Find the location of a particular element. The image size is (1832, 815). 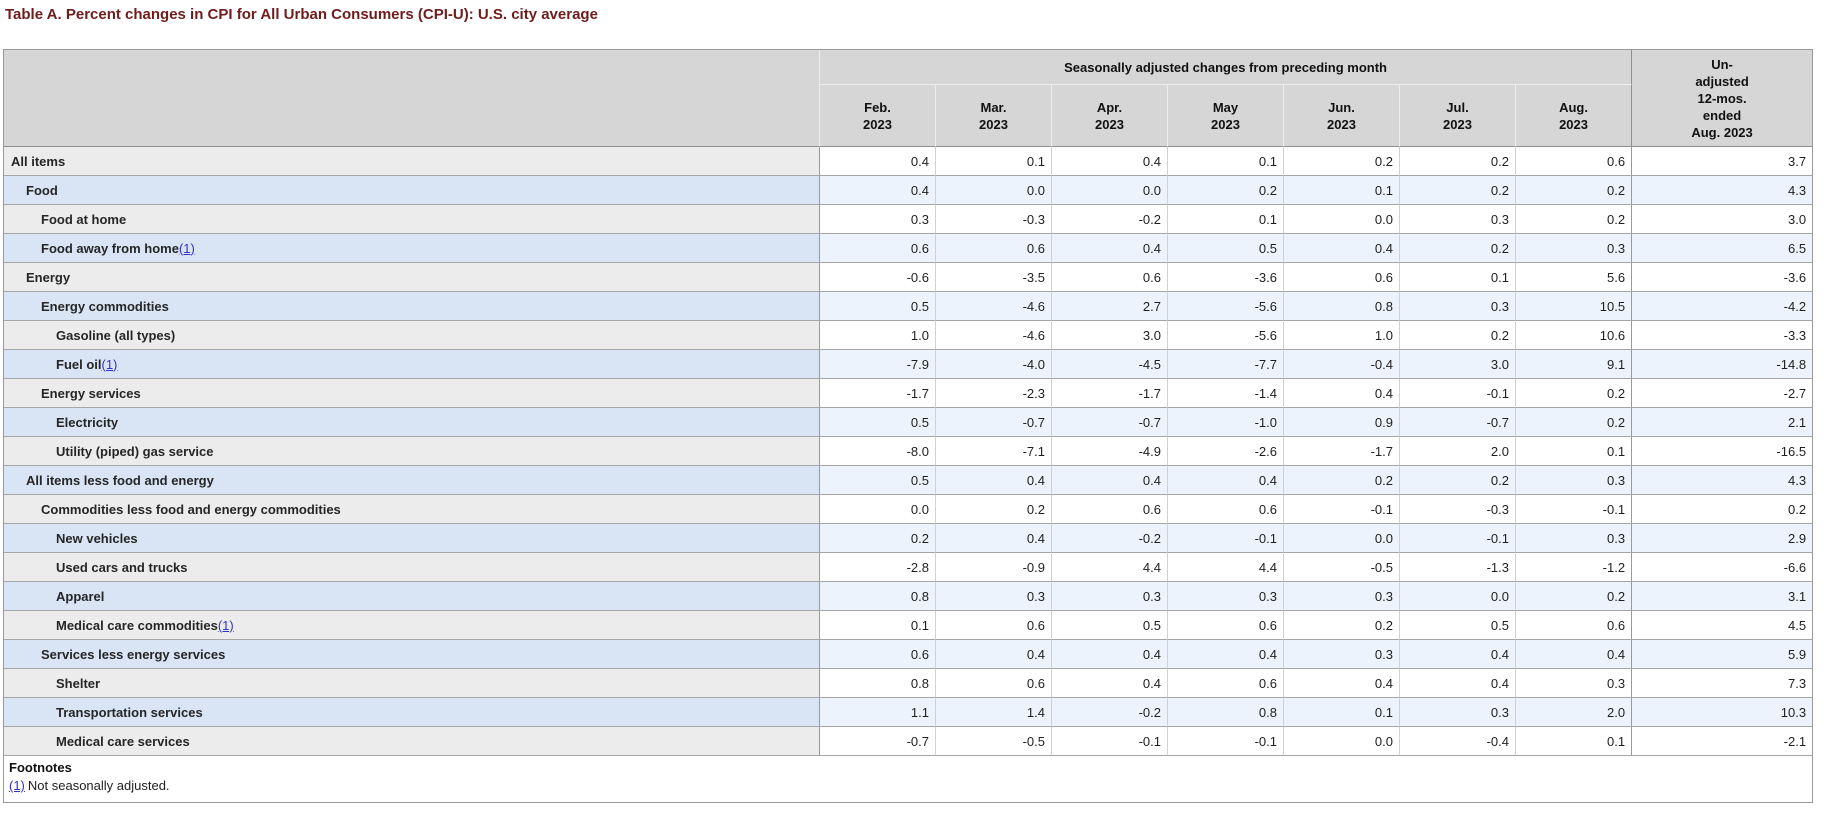

row-label: Food is located at coordinates (42, 190).